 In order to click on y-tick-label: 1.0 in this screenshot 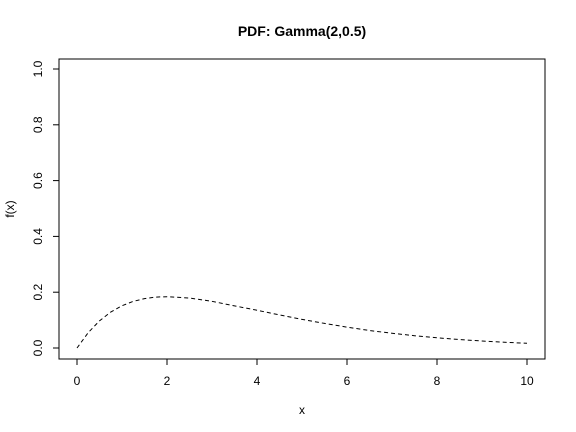, I will do `click(38, 68)`.